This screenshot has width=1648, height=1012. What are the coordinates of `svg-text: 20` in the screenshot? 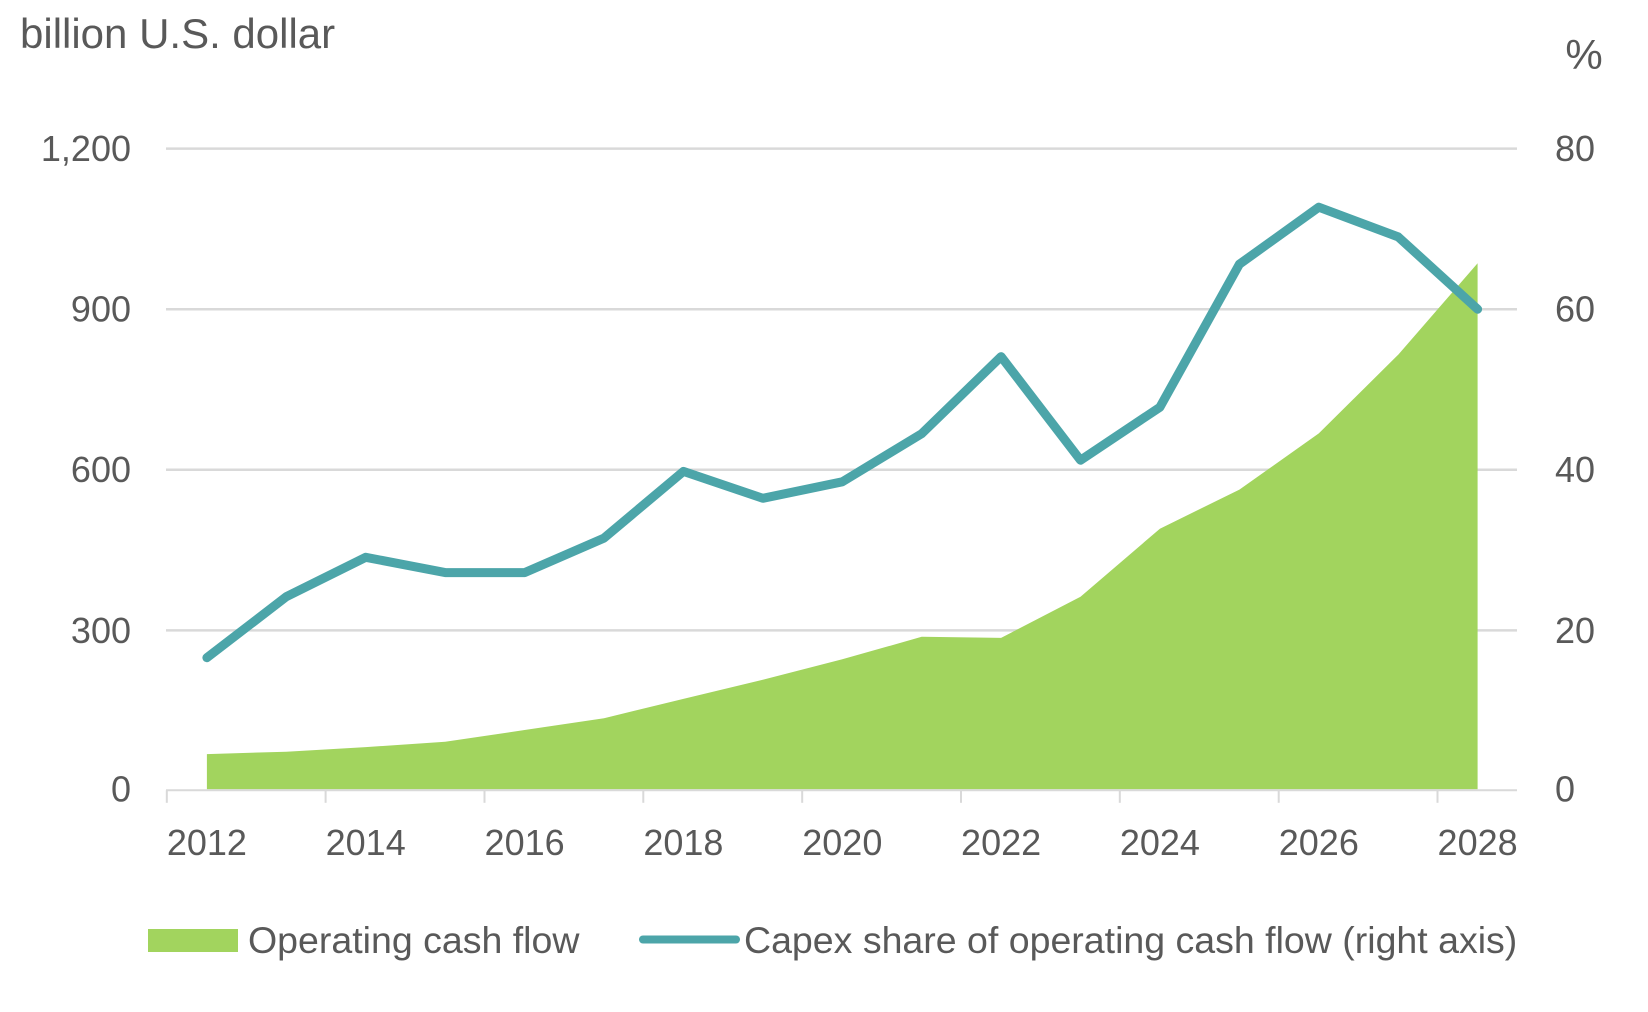 It's located at (1575, 630).